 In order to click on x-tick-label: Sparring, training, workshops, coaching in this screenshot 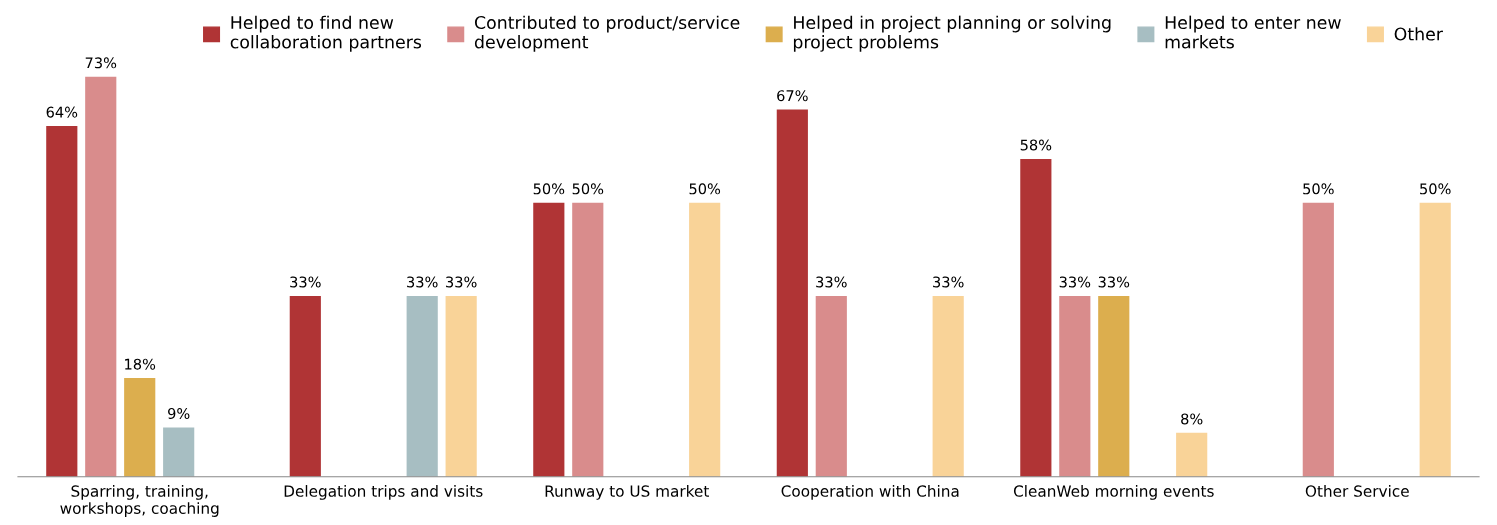, I will do `click(139, 501)`.